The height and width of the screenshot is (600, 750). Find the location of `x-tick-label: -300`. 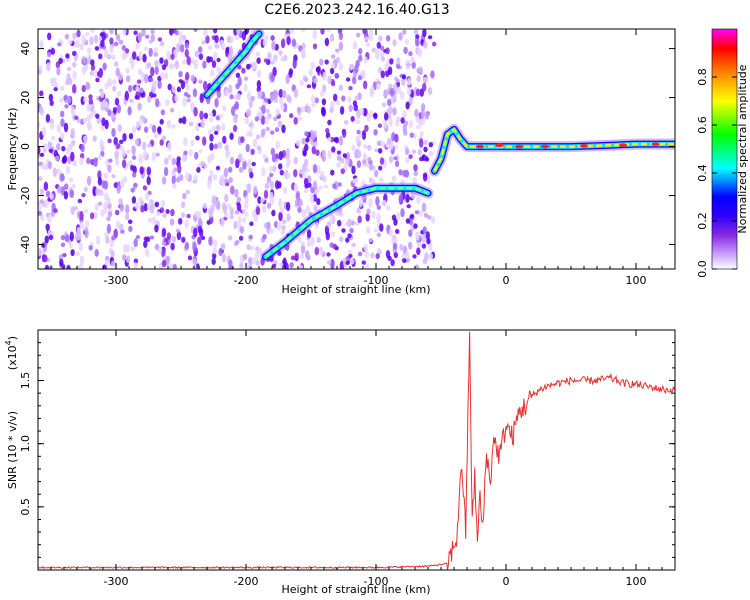

x-tick-label: -300 is located at coordinates (116, 581).